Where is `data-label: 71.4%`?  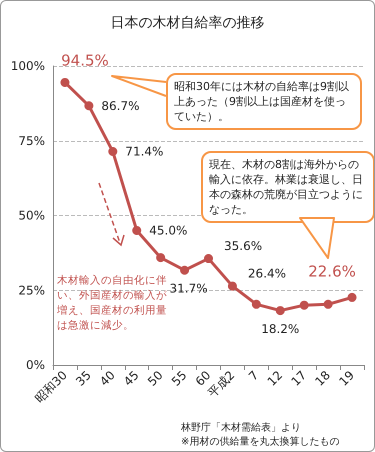
data-label: 71.4% is located at coordinates (144, 151).